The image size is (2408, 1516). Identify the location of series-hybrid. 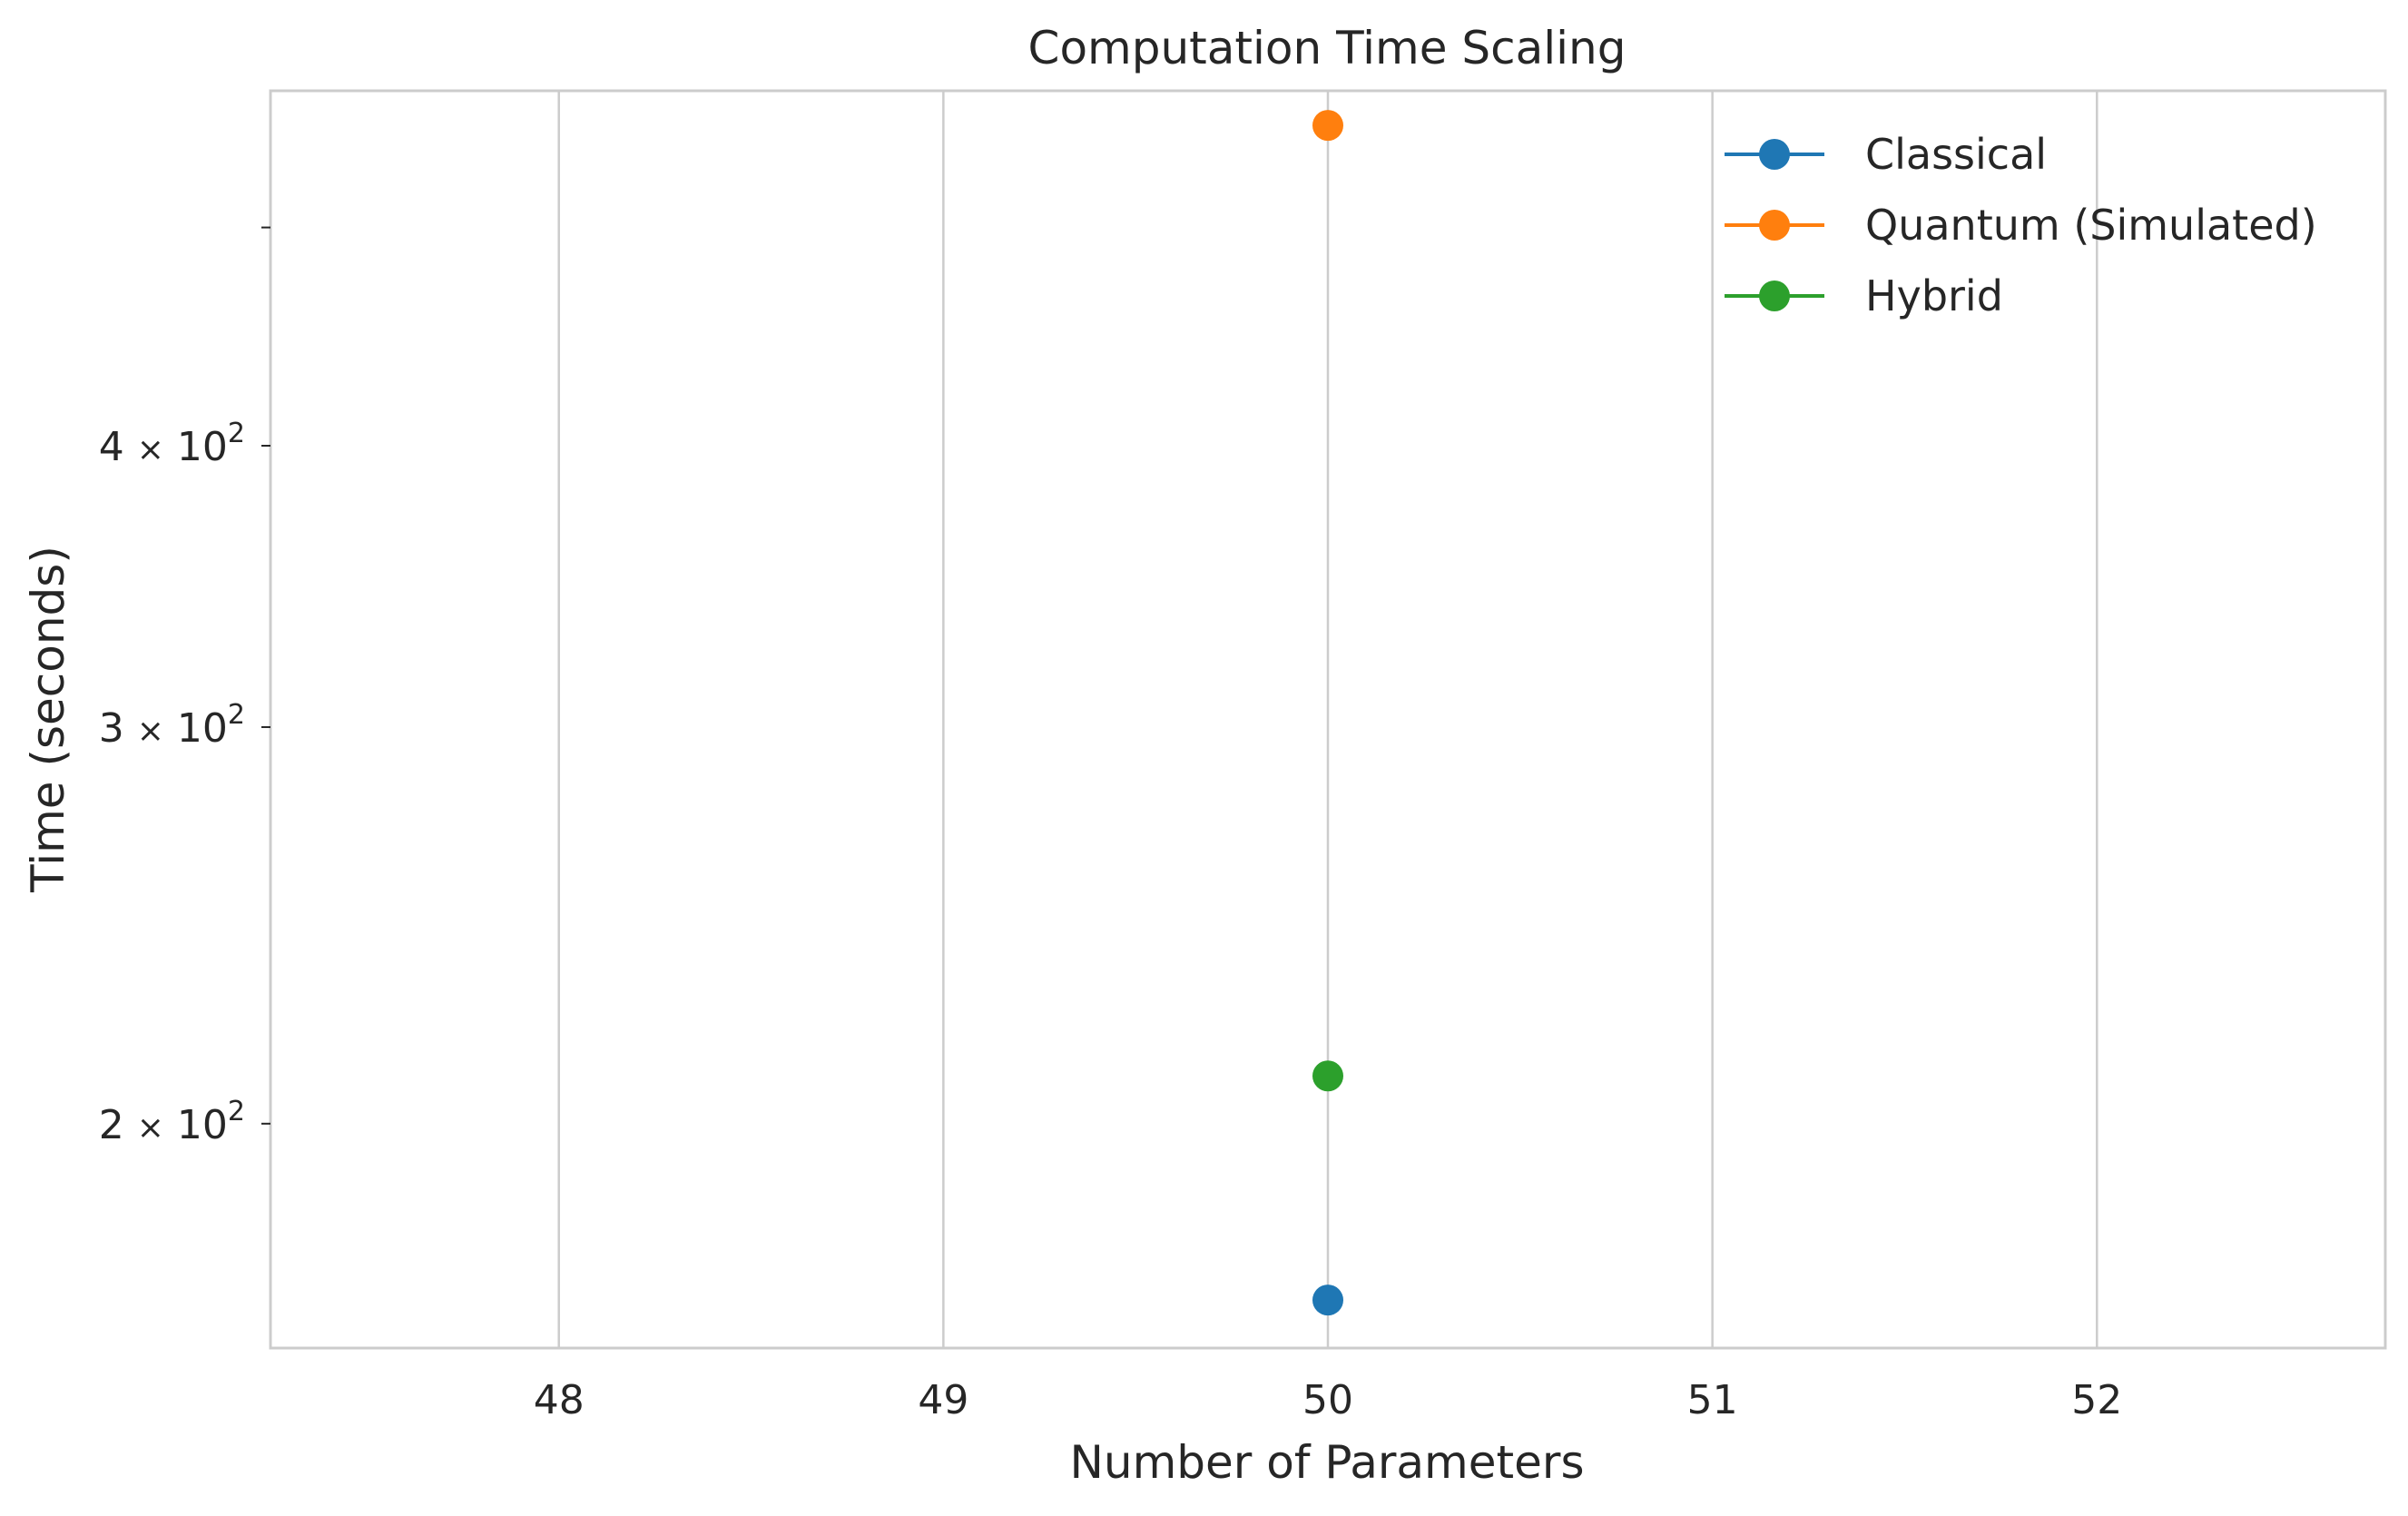
(1327, 1076).